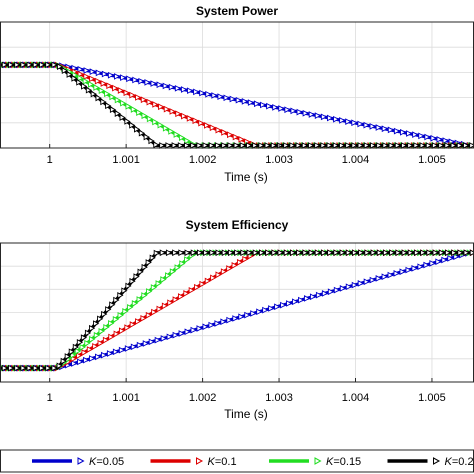  I want to click on legend-item: K=0.15, so click(315, 462).